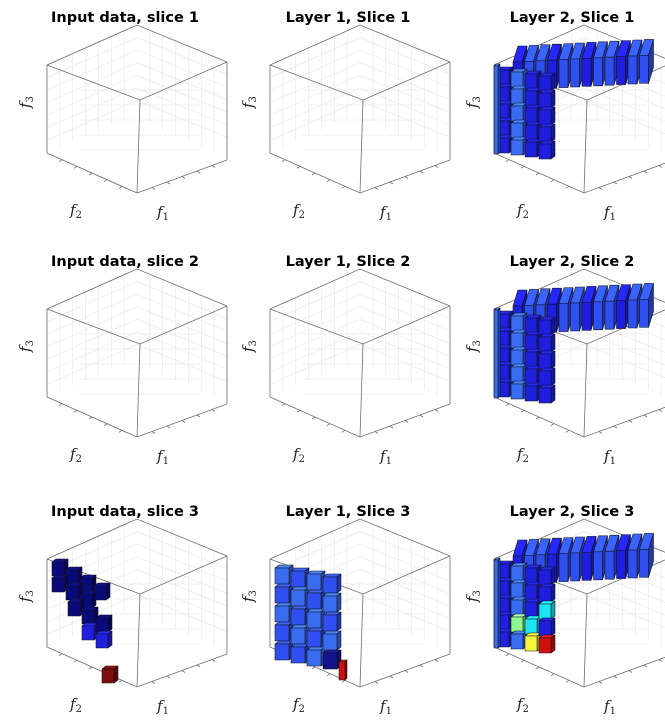  Describe the element at coordinates (125, 262) in the screenshot. I see `panel-title: Input data, slice 2` at that location.